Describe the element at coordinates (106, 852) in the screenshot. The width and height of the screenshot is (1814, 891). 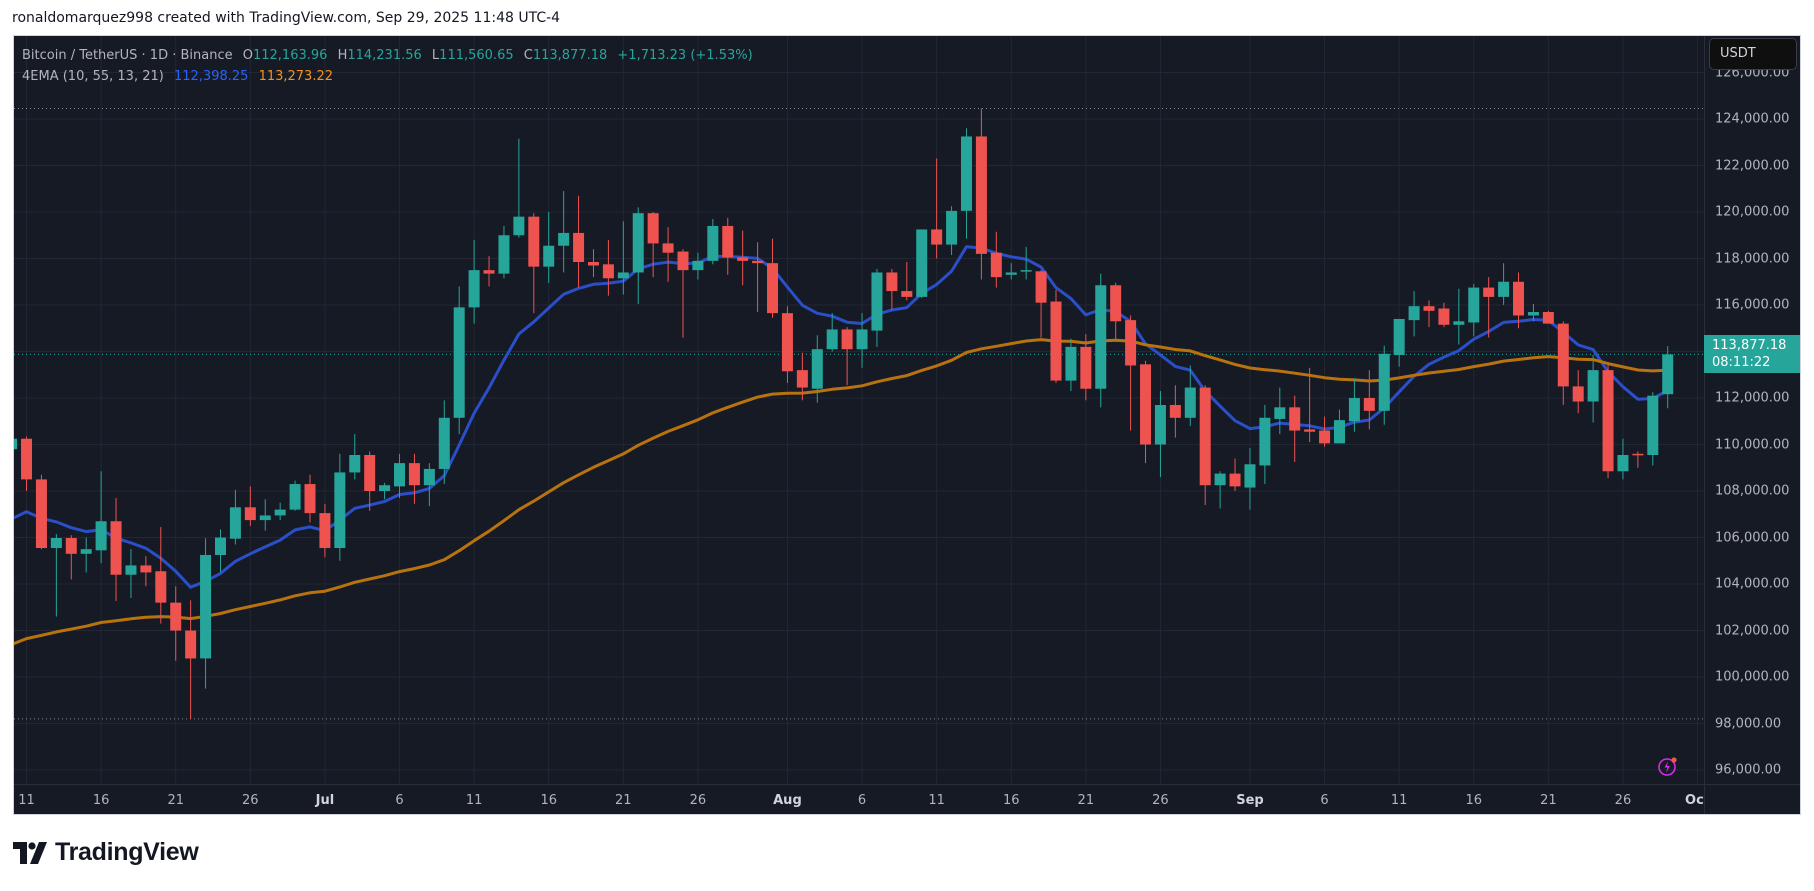
I see `tradingview-logo: TradingView` at that location.